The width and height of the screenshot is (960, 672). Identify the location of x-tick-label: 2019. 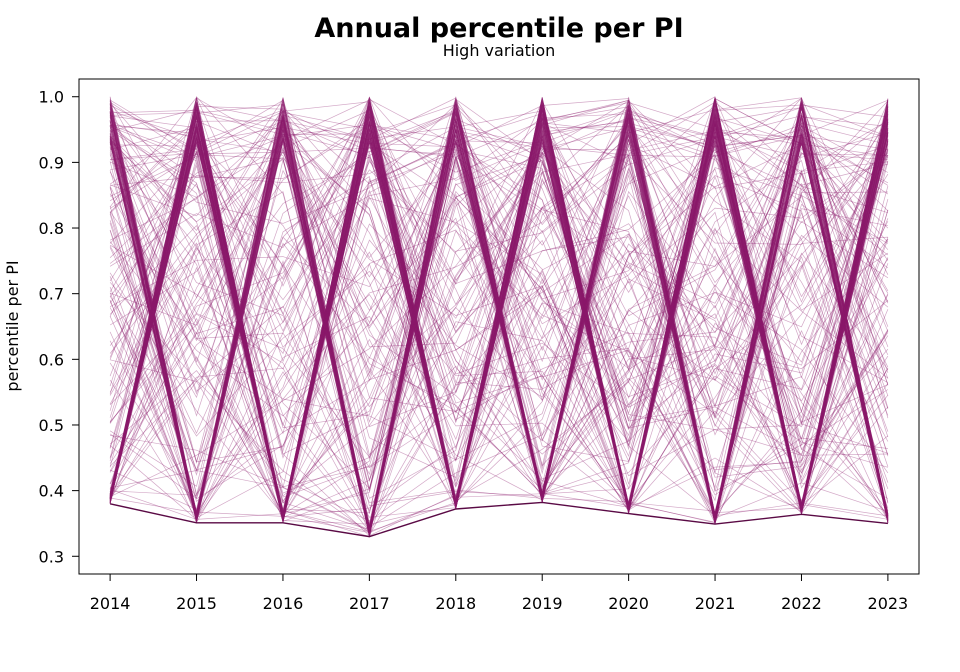
(542, 603).